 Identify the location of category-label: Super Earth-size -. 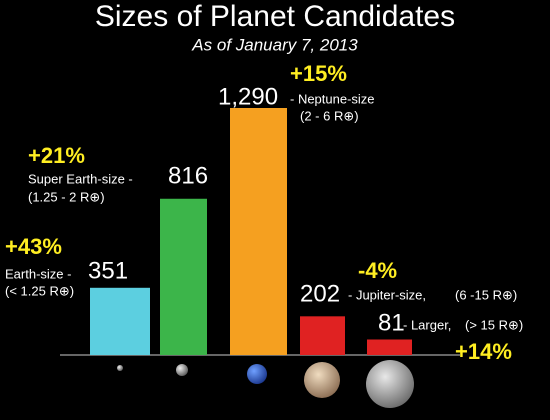
(80, 178).